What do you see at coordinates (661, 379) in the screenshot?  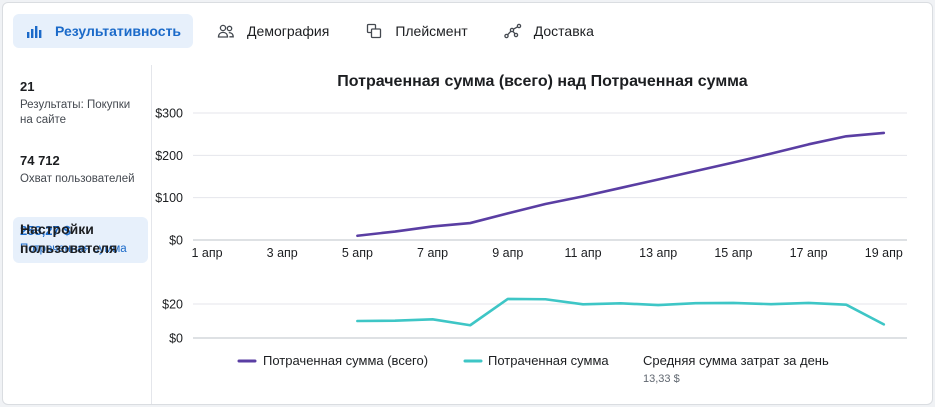 I see `legend-average-value: 13,33 $` at bounding box center [661, 379].